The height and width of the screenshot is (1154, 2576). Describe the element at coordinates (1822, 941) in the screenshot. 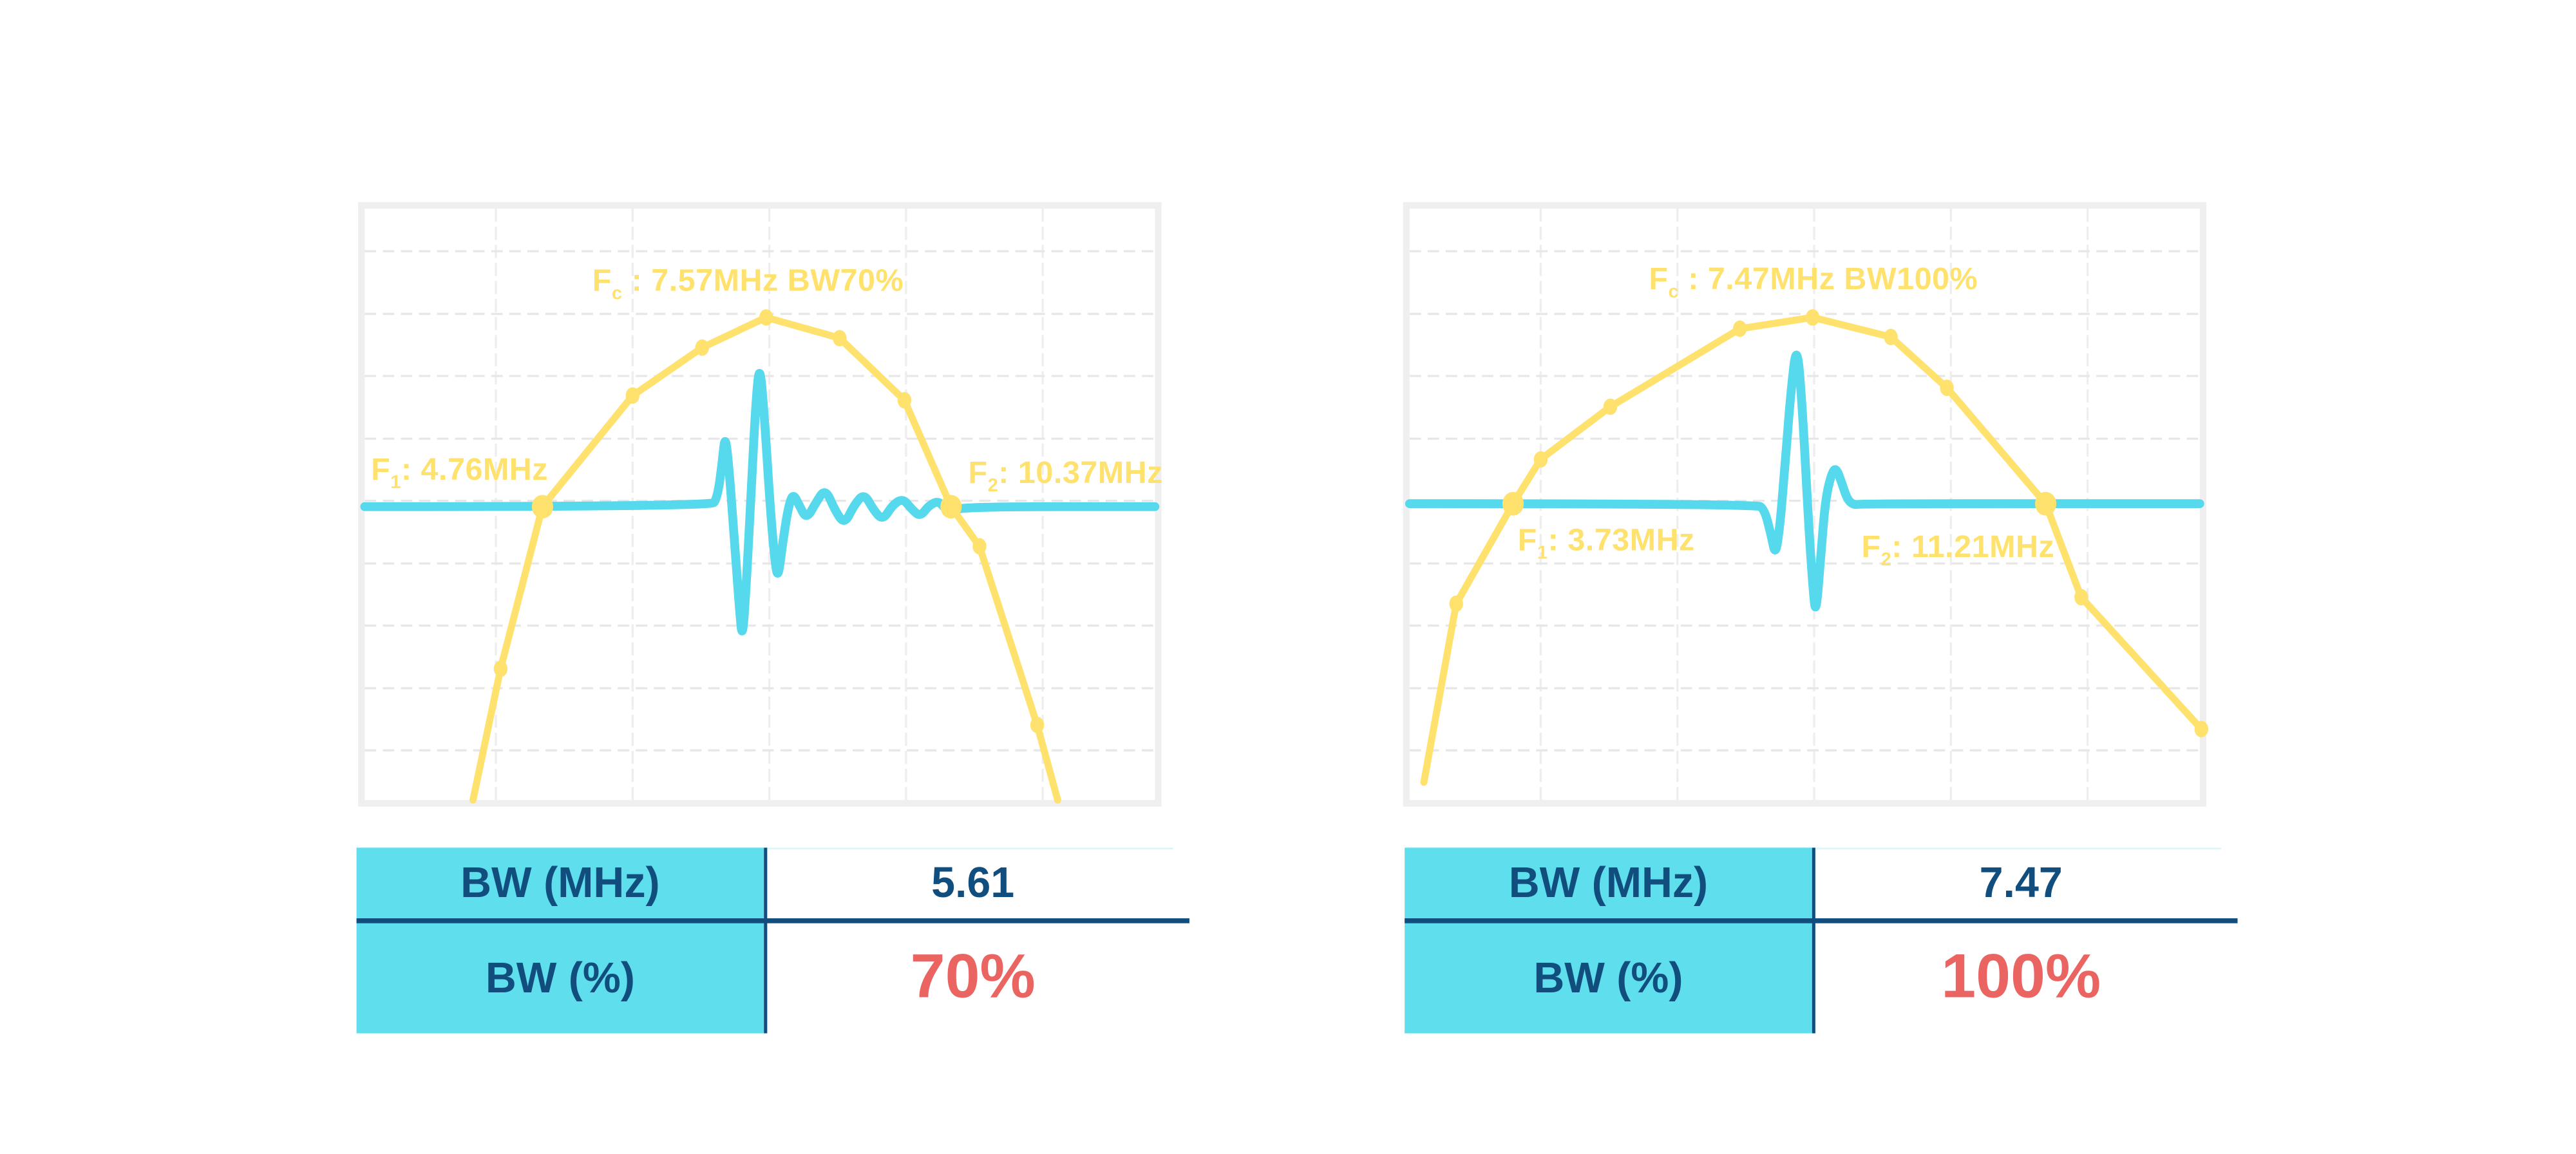

I see `bw-table-100: BW (MHz) 7.47 BW (%) 100%` at that location.